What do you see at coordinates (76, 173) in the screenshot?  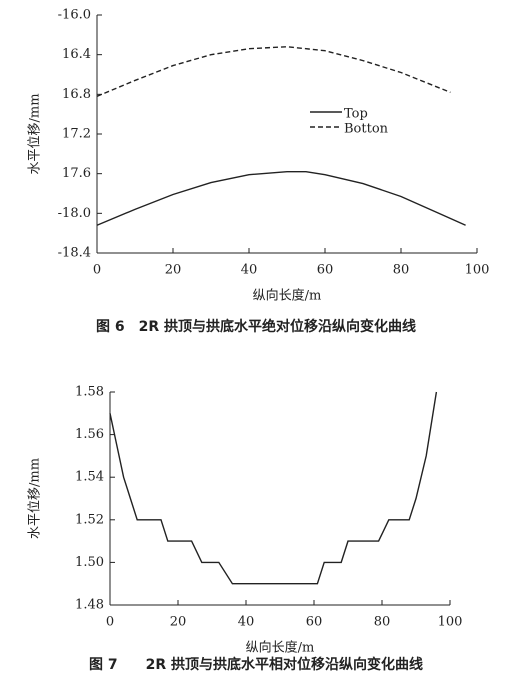 I see `y-tick-label: 17.6` at bounding box center [76, 173].